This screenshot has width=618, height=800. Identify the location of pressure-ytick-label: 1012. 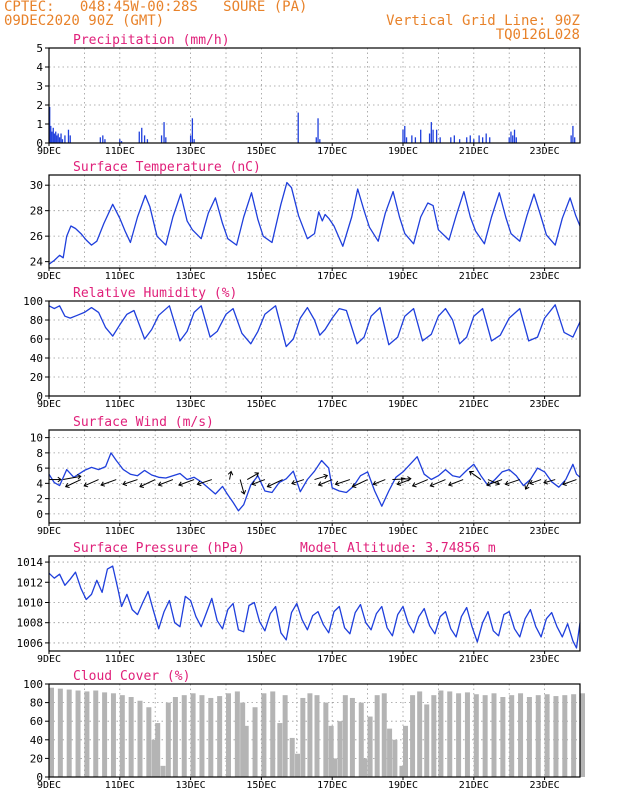
(30, 582).